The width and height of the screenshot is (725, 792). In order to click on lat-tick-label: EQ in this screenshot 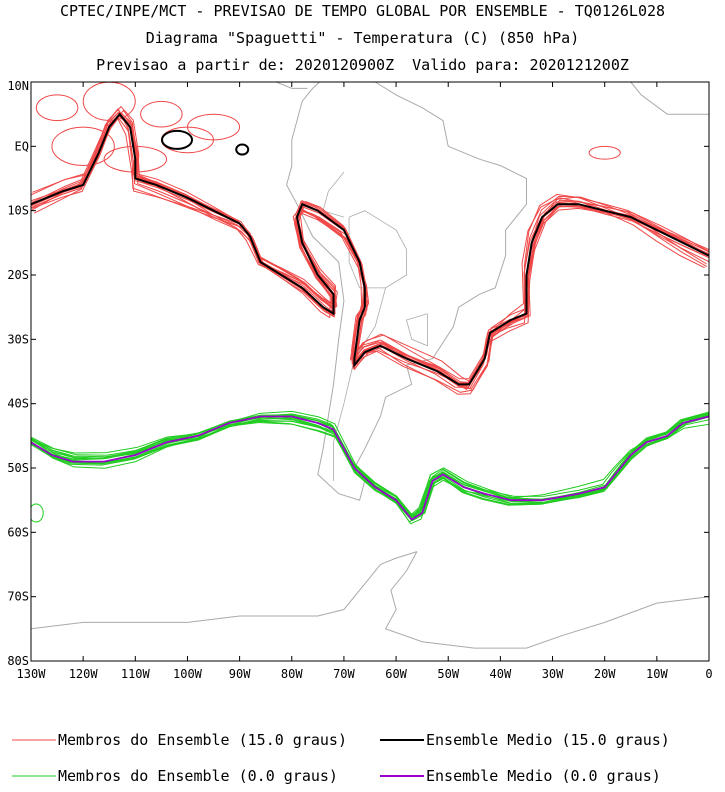, I will do `click(22, 146)`.